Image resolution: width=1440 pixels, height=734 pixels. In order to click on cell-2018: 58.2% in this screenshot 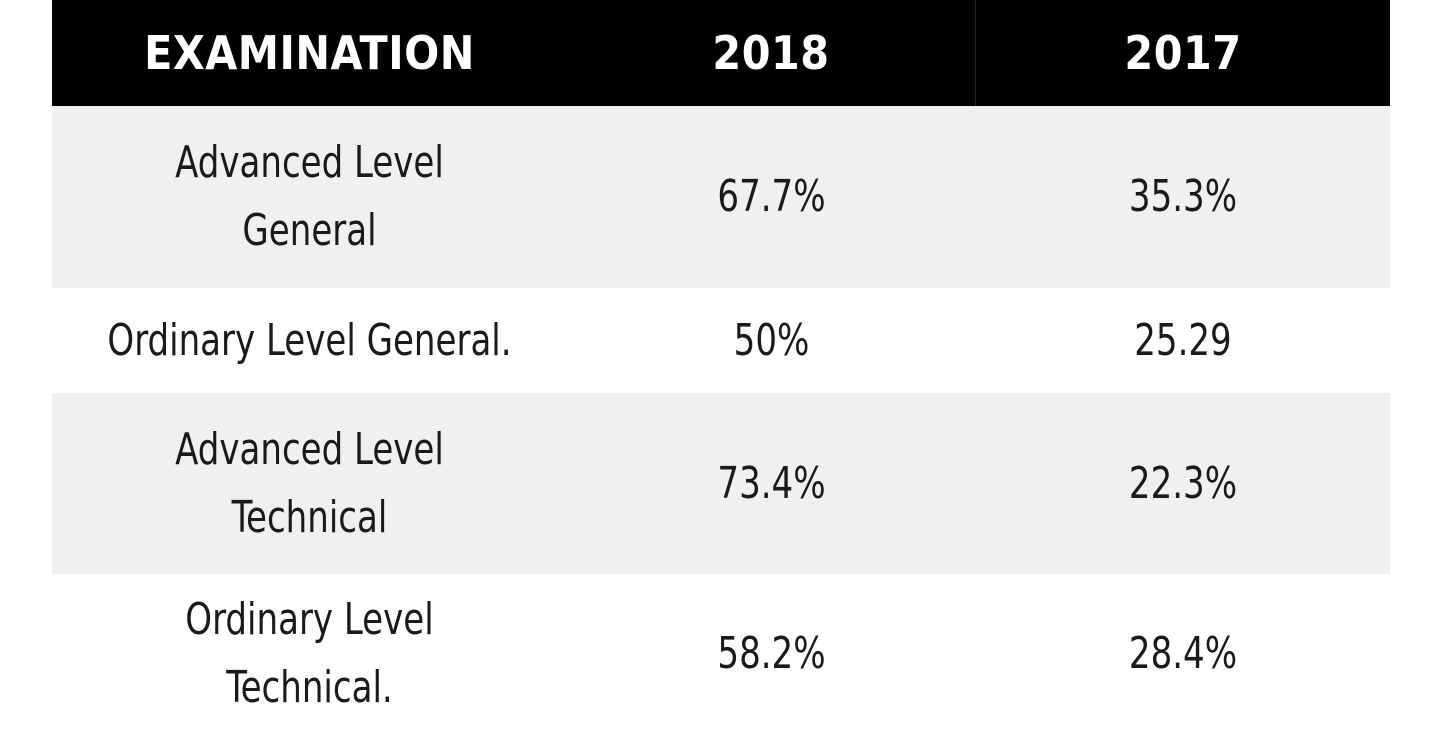, I will do `click(771, 653)`.